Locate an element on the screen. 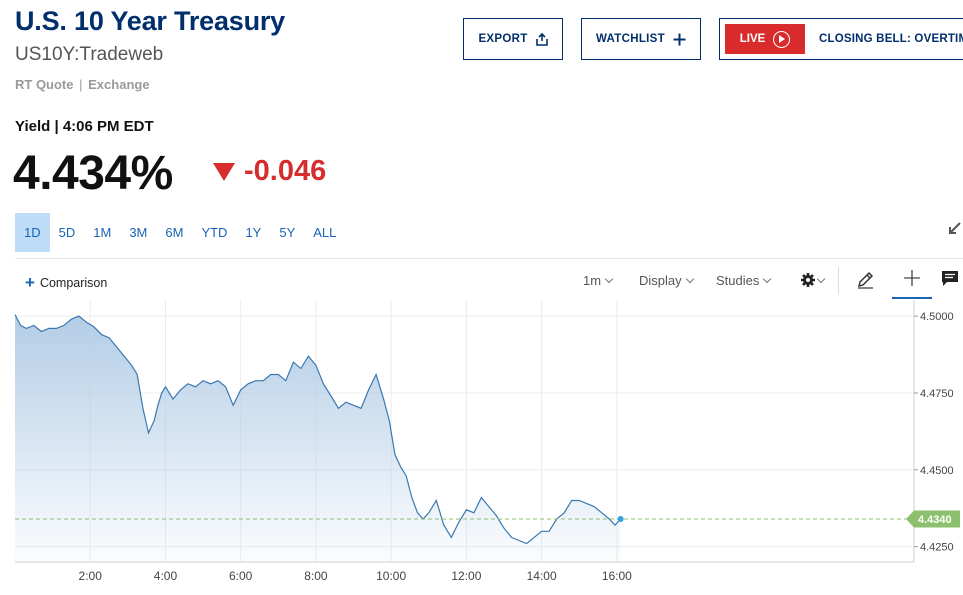 This screenshot has width=963, height=595. last-value-label: 4.4340 is located at coordinates (935, 520).